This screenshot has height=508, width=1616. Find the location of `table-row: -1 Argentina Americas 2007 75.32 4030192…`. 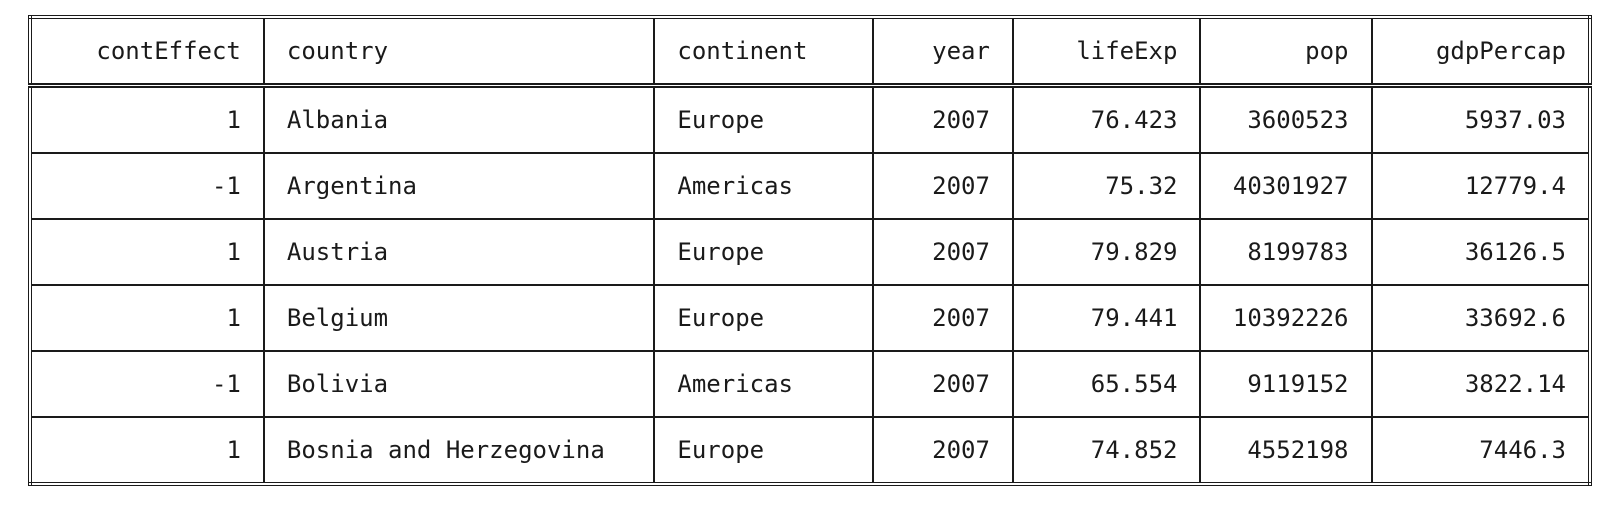

table-row: -1 Argentina Americas 2007 75.32 4030192… is located at coordinates (810, 186).